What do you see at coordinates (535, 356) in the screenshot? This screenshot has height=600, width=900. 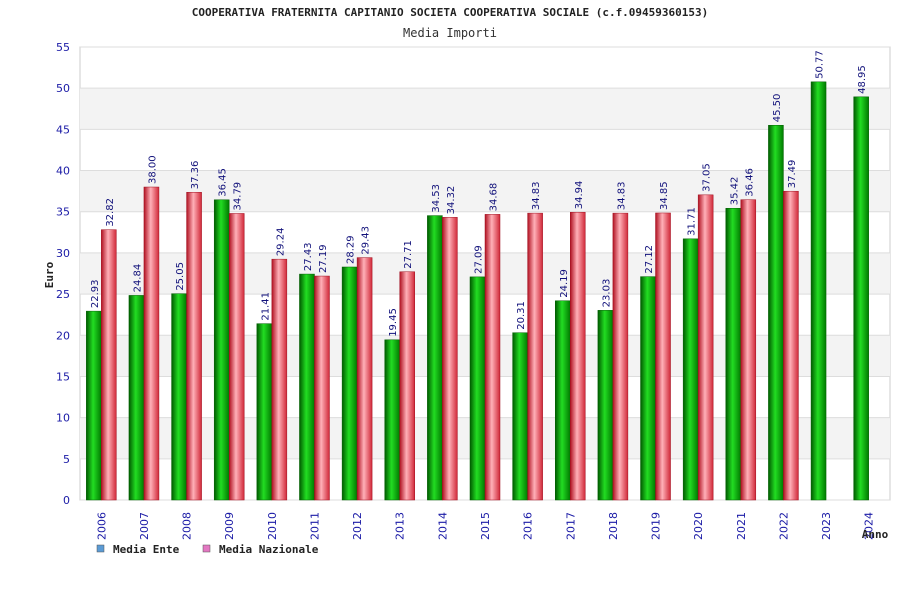 I see `bar-media-nazionale-2016` at bounding box center [535, 356].